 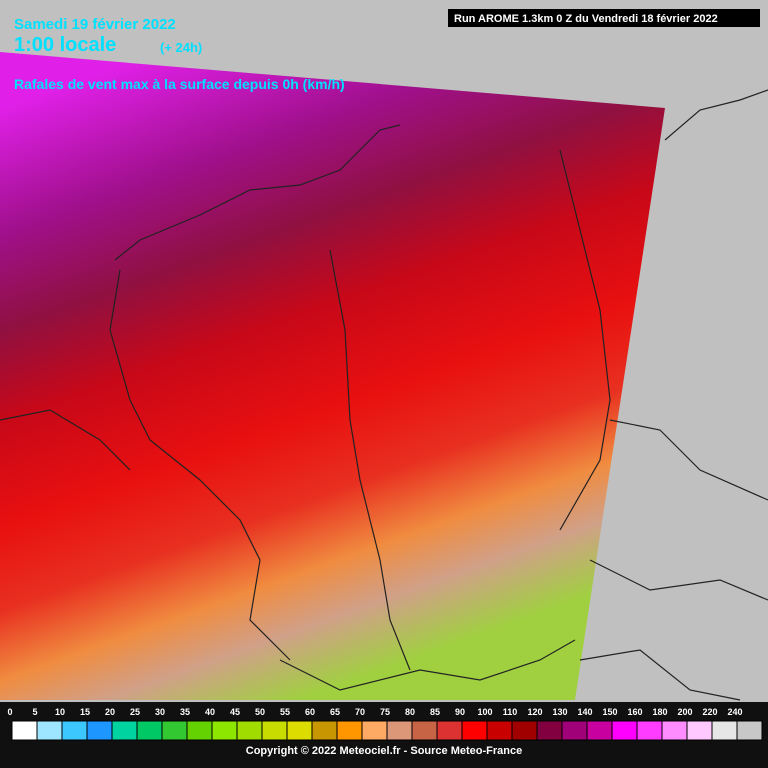 What do you see at coordinates (609, 712) in the screenshot?
I see `legend-label: 150` at bounding box center [609, 712].